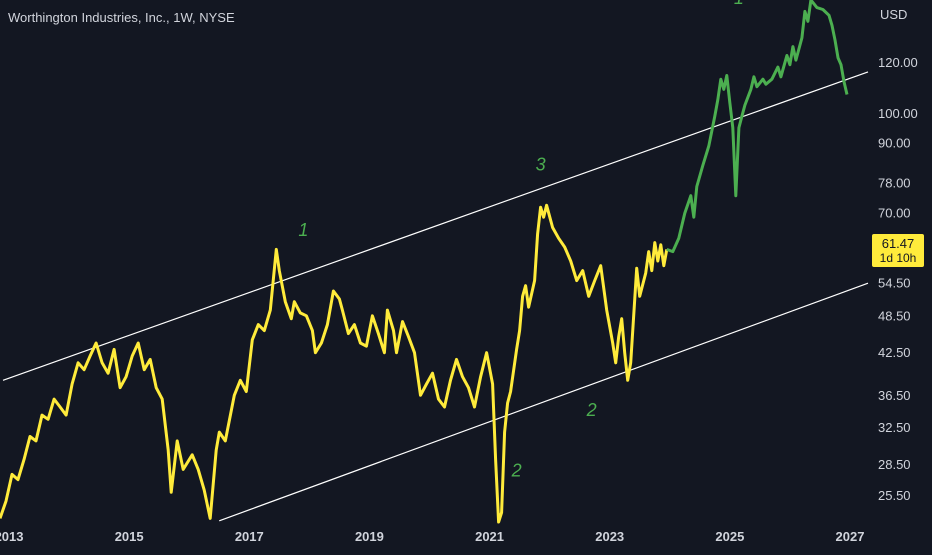 The width and height of the screenshot is (932, 555). I want to click on wave-label-1: 1, so click(303, 230).